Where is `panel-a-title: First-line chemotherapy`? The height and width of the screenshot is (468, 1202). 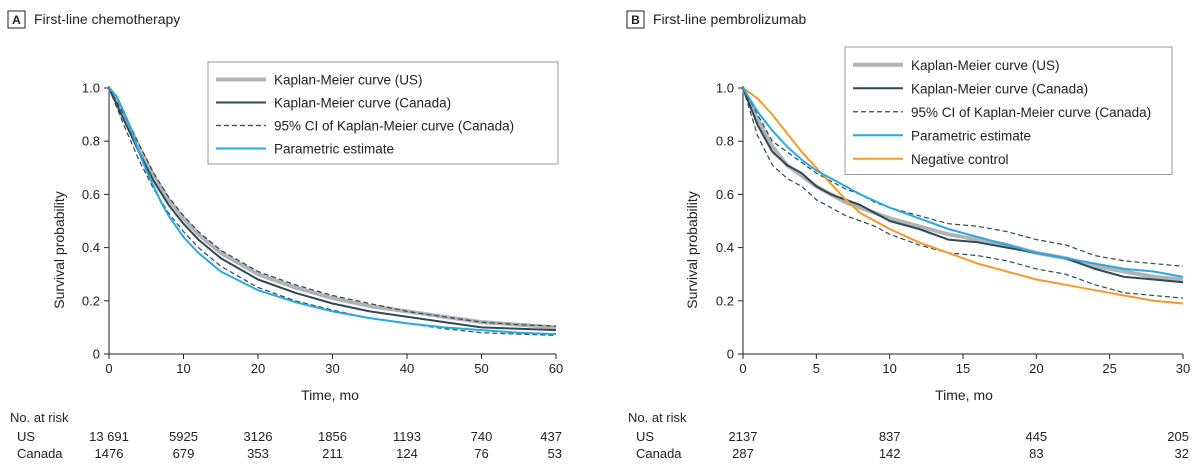
panel-a-title: First-line chemotherapy is located at coordinates (107, 19).